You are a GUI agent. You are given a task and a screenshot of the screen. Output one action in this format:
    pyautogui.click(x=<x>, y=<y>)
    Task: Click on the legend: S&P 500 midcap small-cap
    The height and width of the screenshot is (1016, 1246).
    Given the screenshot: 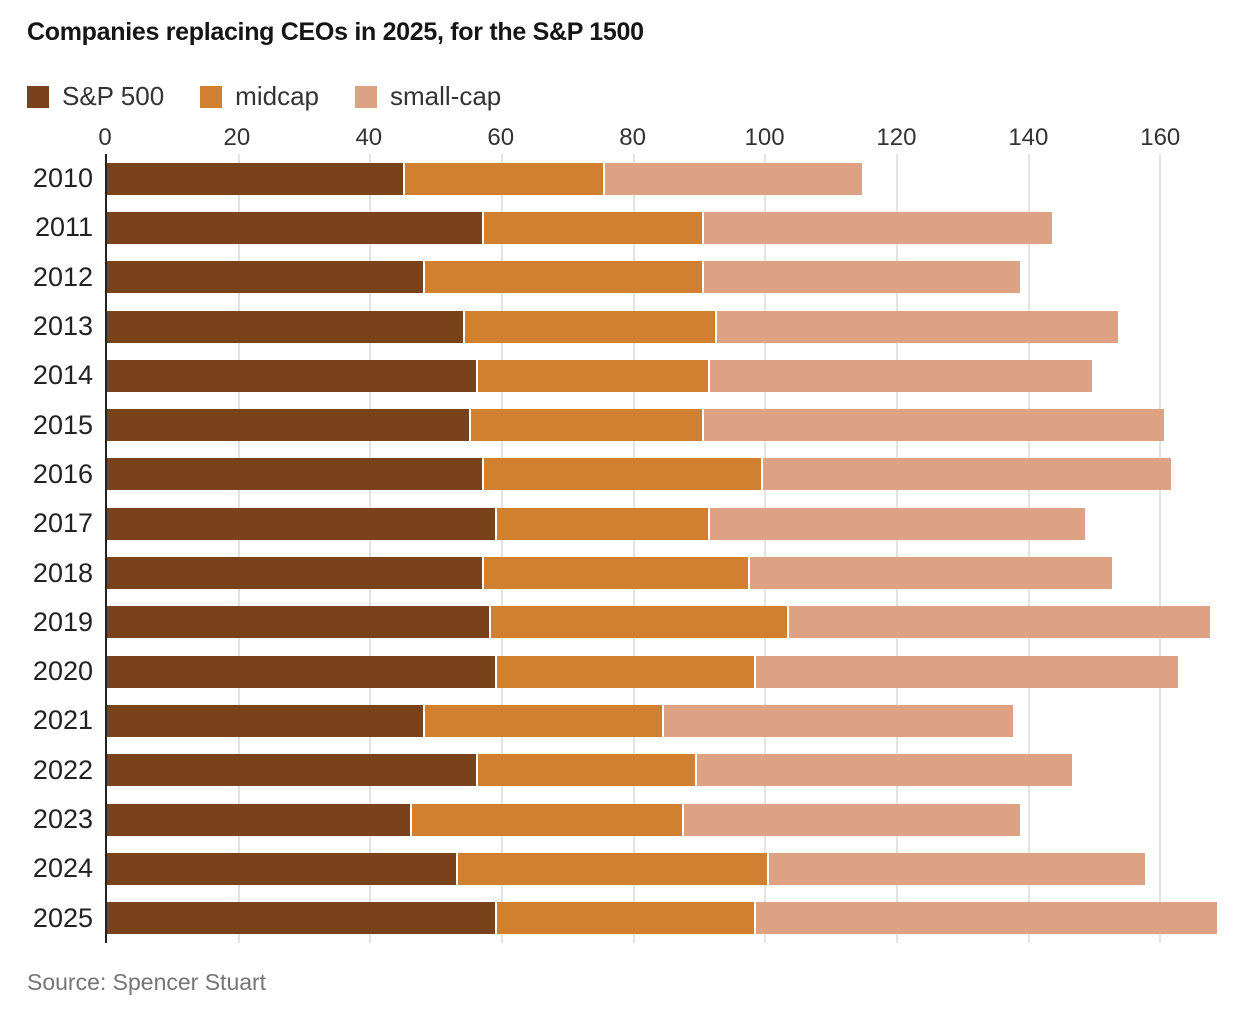 What is the action you would take?
    pyautogui.click(x=623, y=96)
    